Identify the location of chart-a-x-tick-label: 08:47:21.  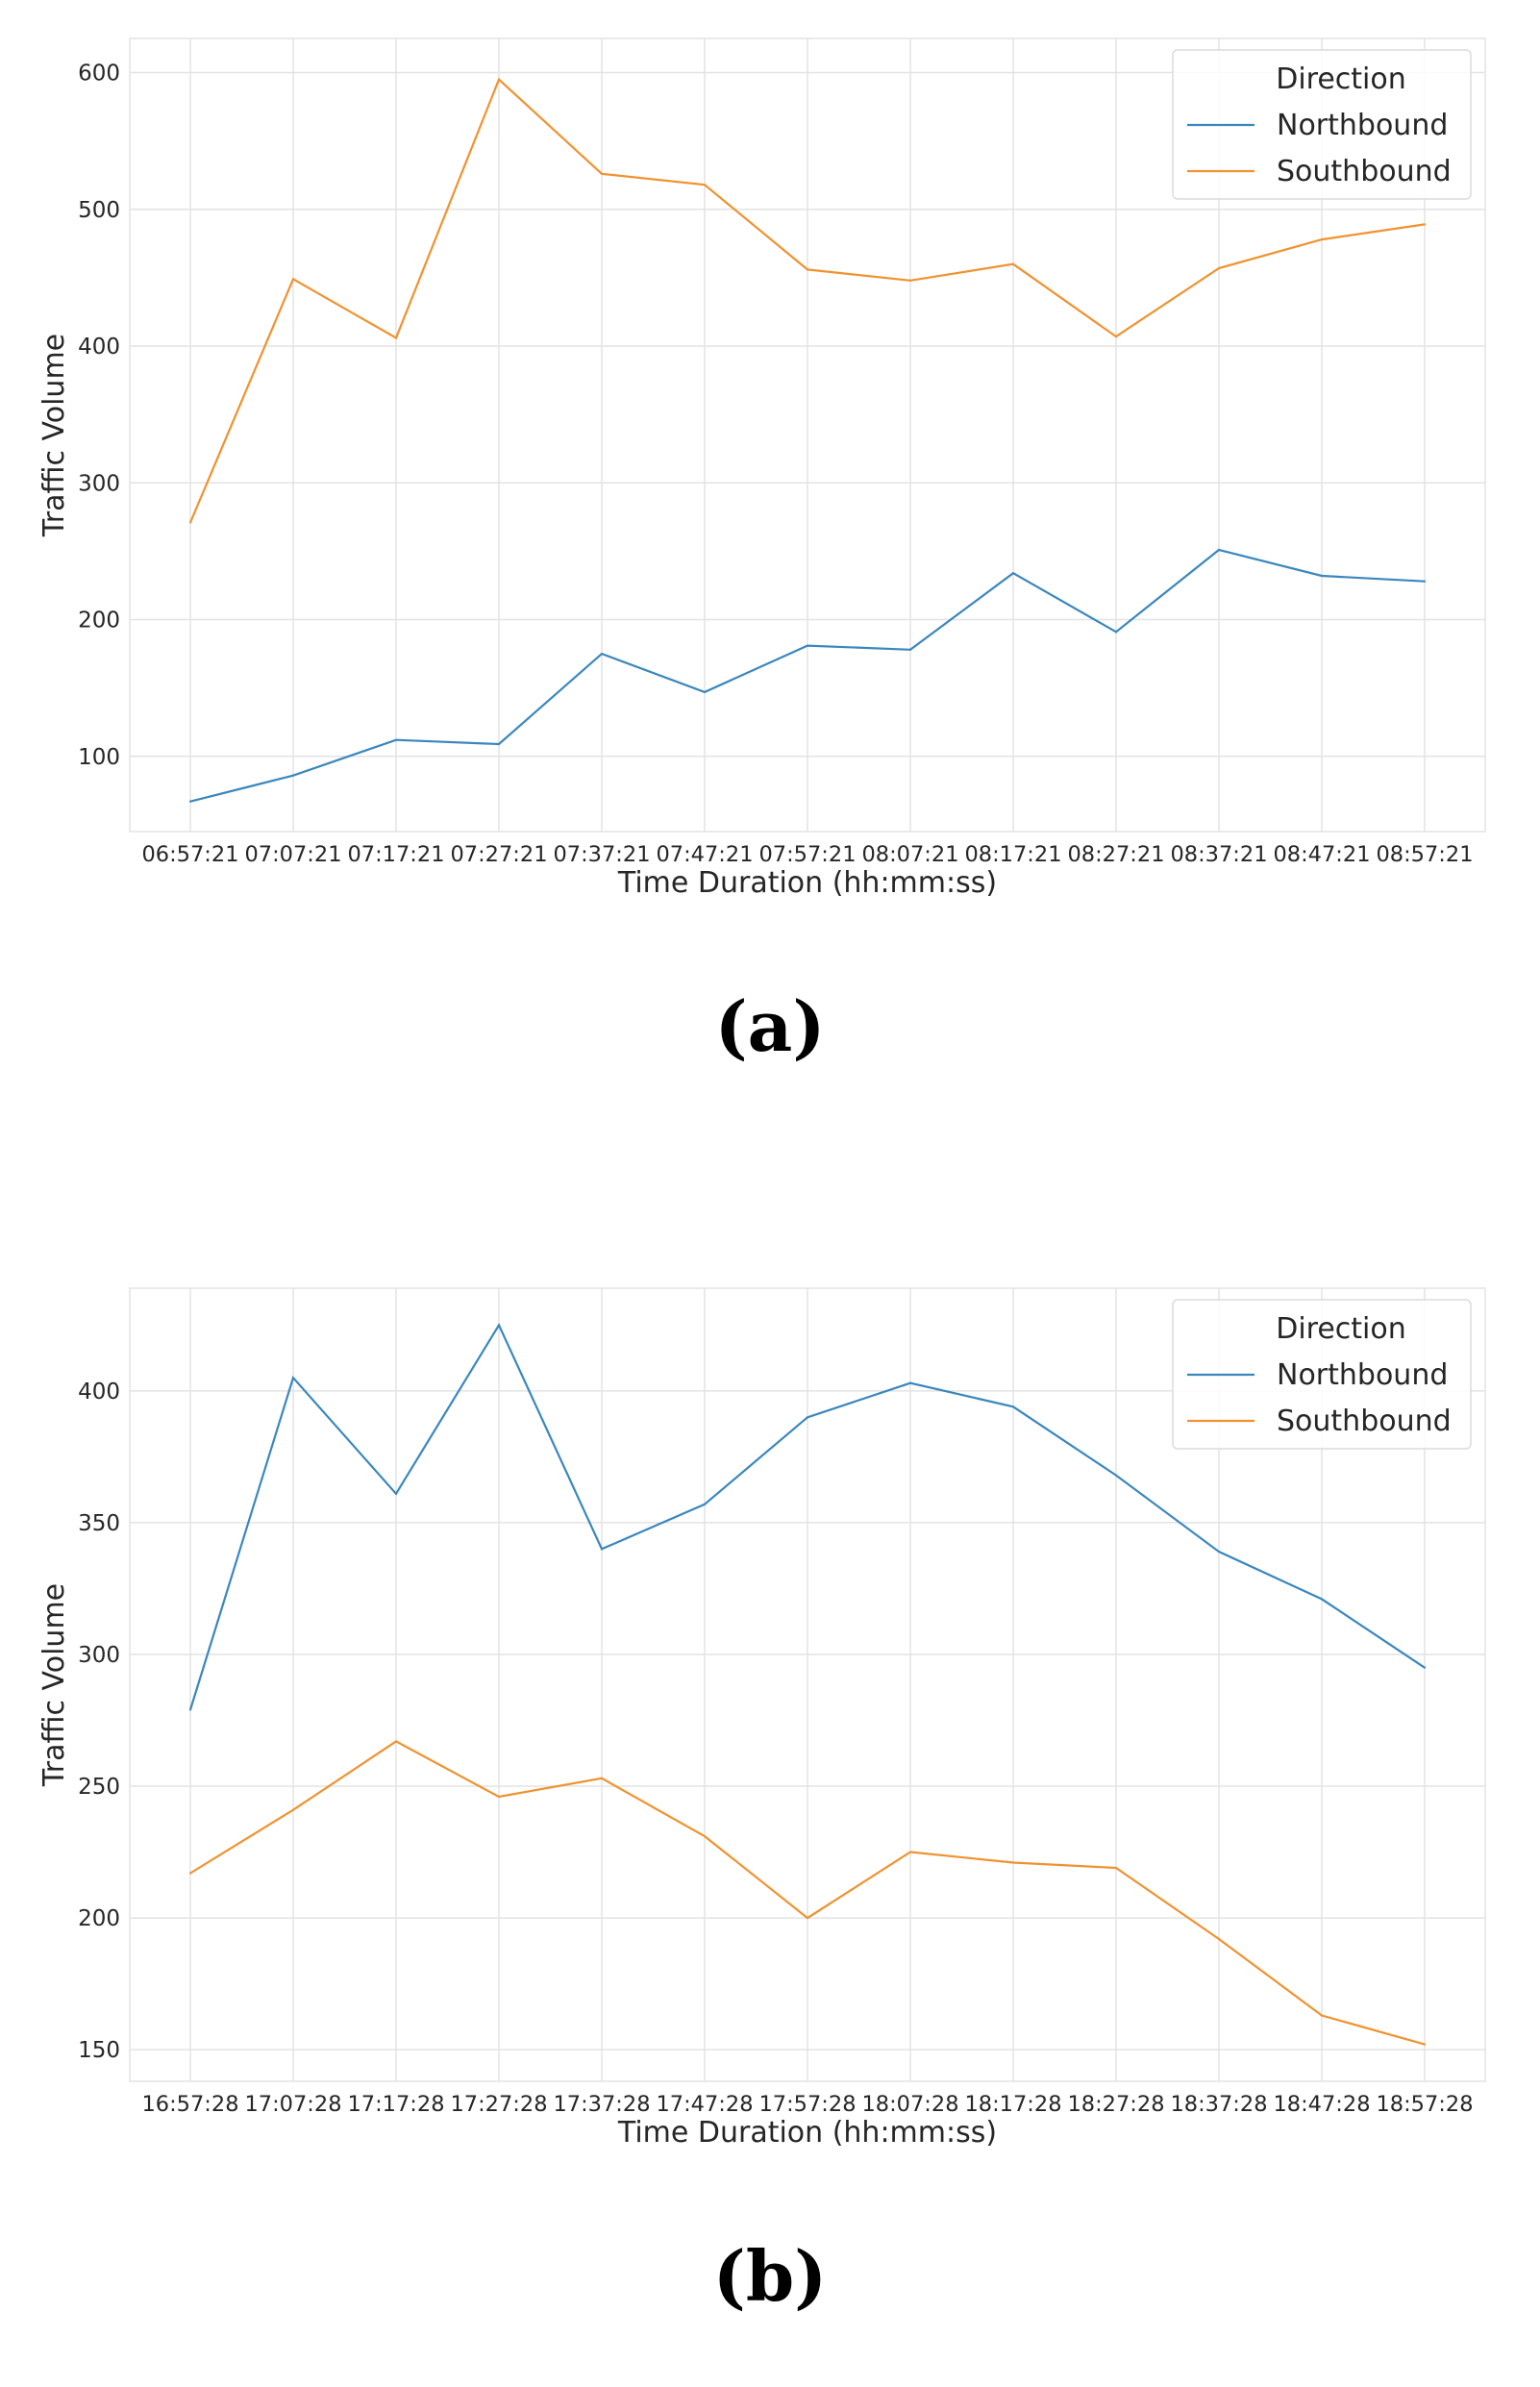
(1321, 854).